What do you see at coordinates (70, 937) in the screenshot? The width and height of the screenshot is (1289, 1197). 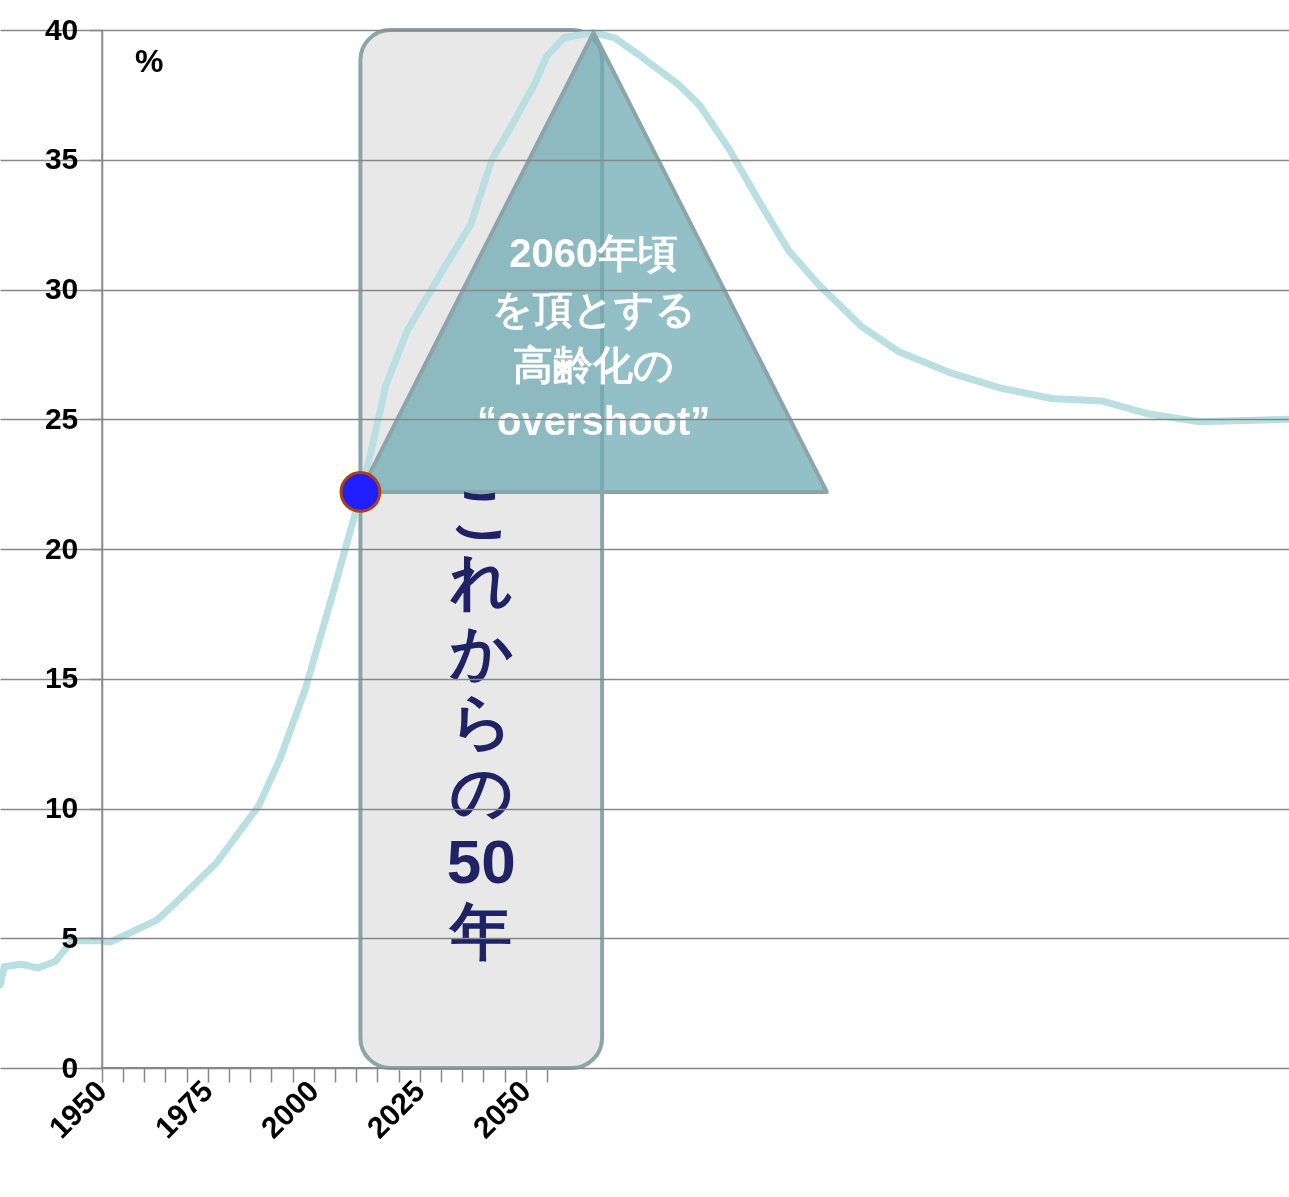 I see `y-tick-label: 5` at bounding box center [70, 937].